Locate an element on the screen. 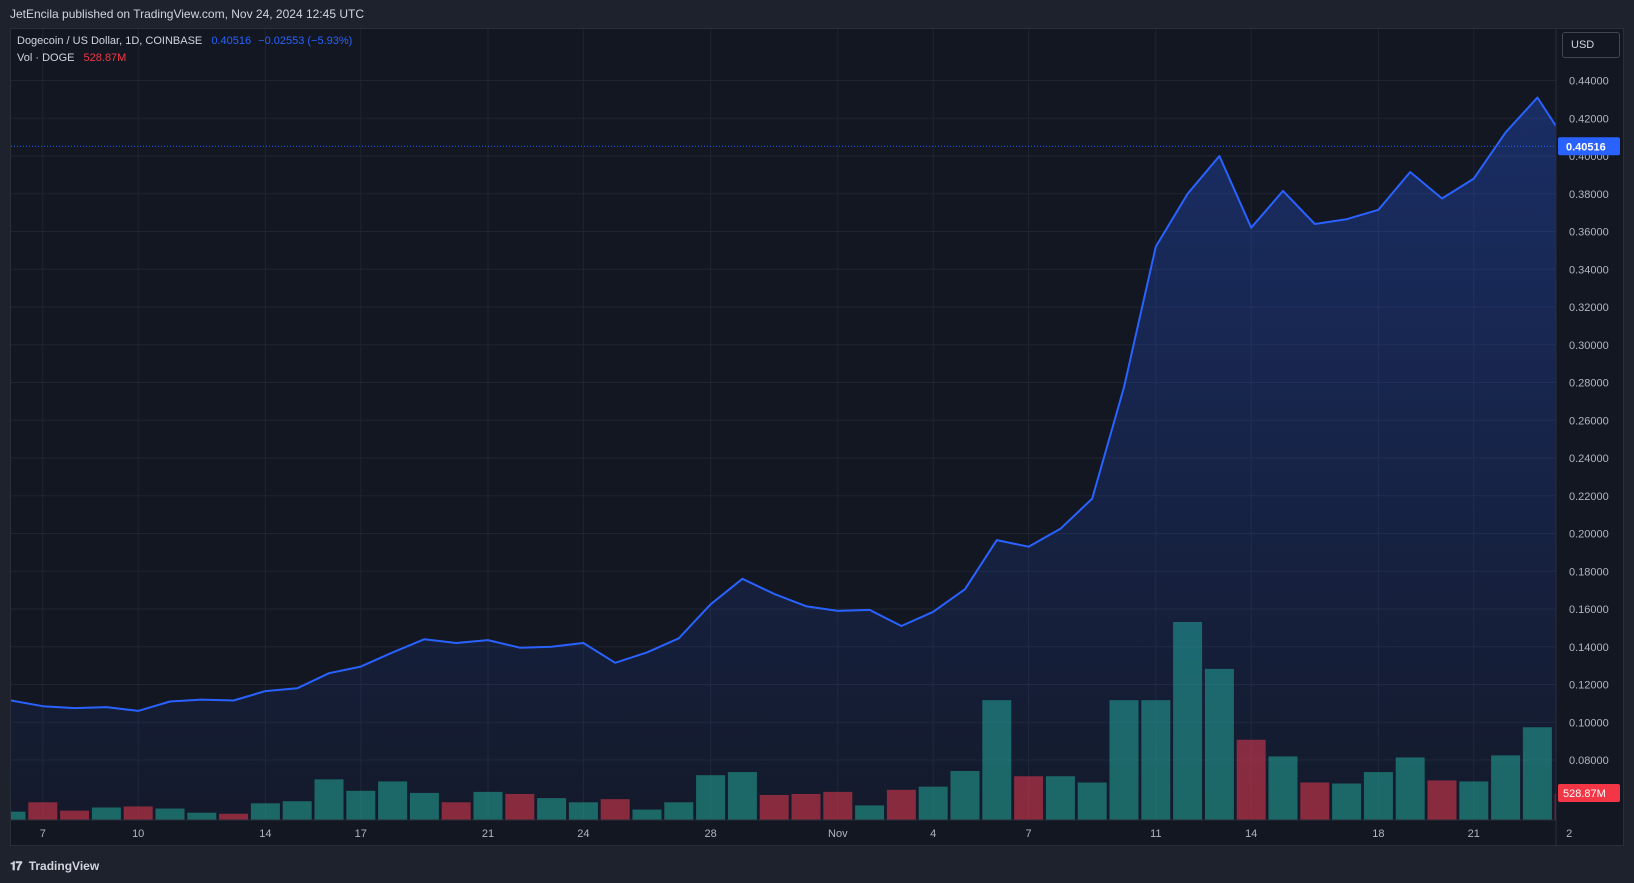  x-tick-label: 11 is located at coordinates (1155, 834).